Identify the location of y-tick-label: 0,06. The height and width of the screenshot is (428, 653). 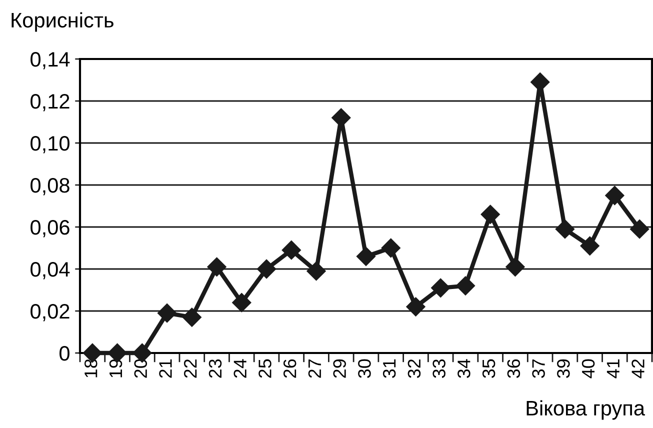
(50, 229).